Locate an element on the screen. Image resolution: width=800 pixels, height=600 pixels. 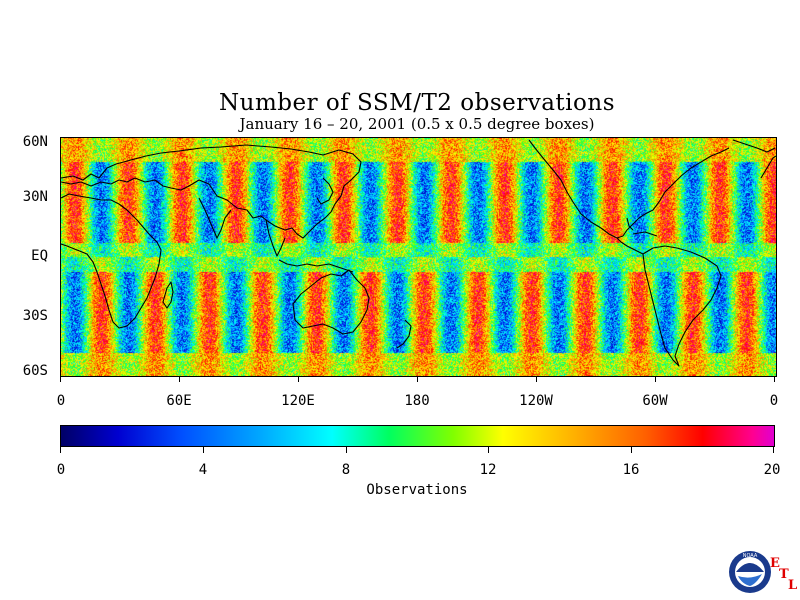
coastline-north-america is located at coordinates (629, 189).